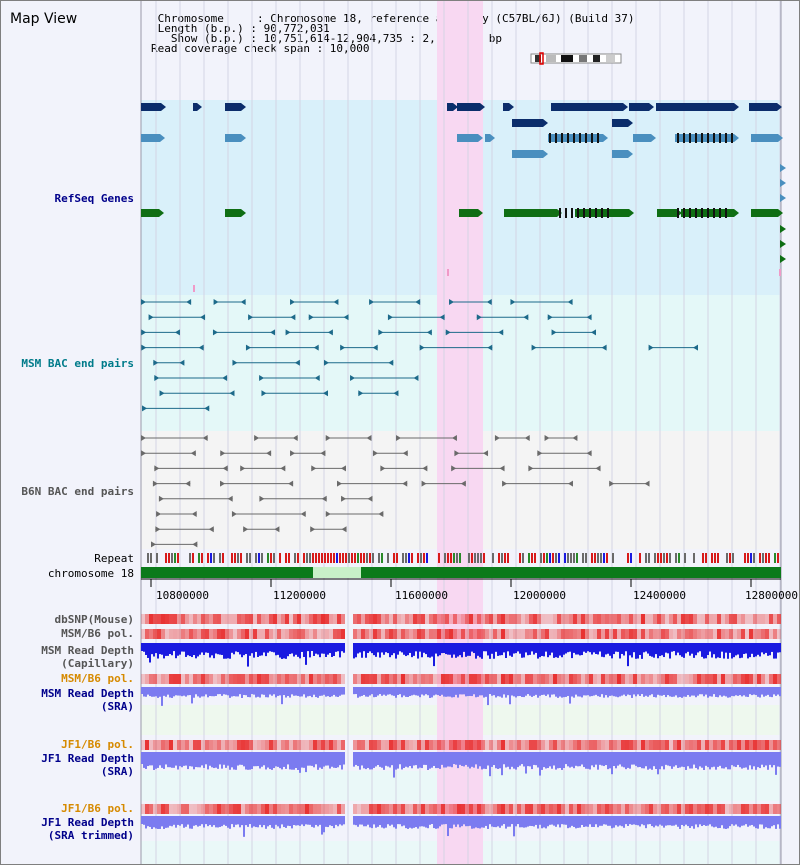 The width and height of the screenshot is (800, 865). What do you see at coordinates (90, 573) in the screenshot?
I see `track-label-chromosome: chromosome 18` at bounding box center [90, 573].